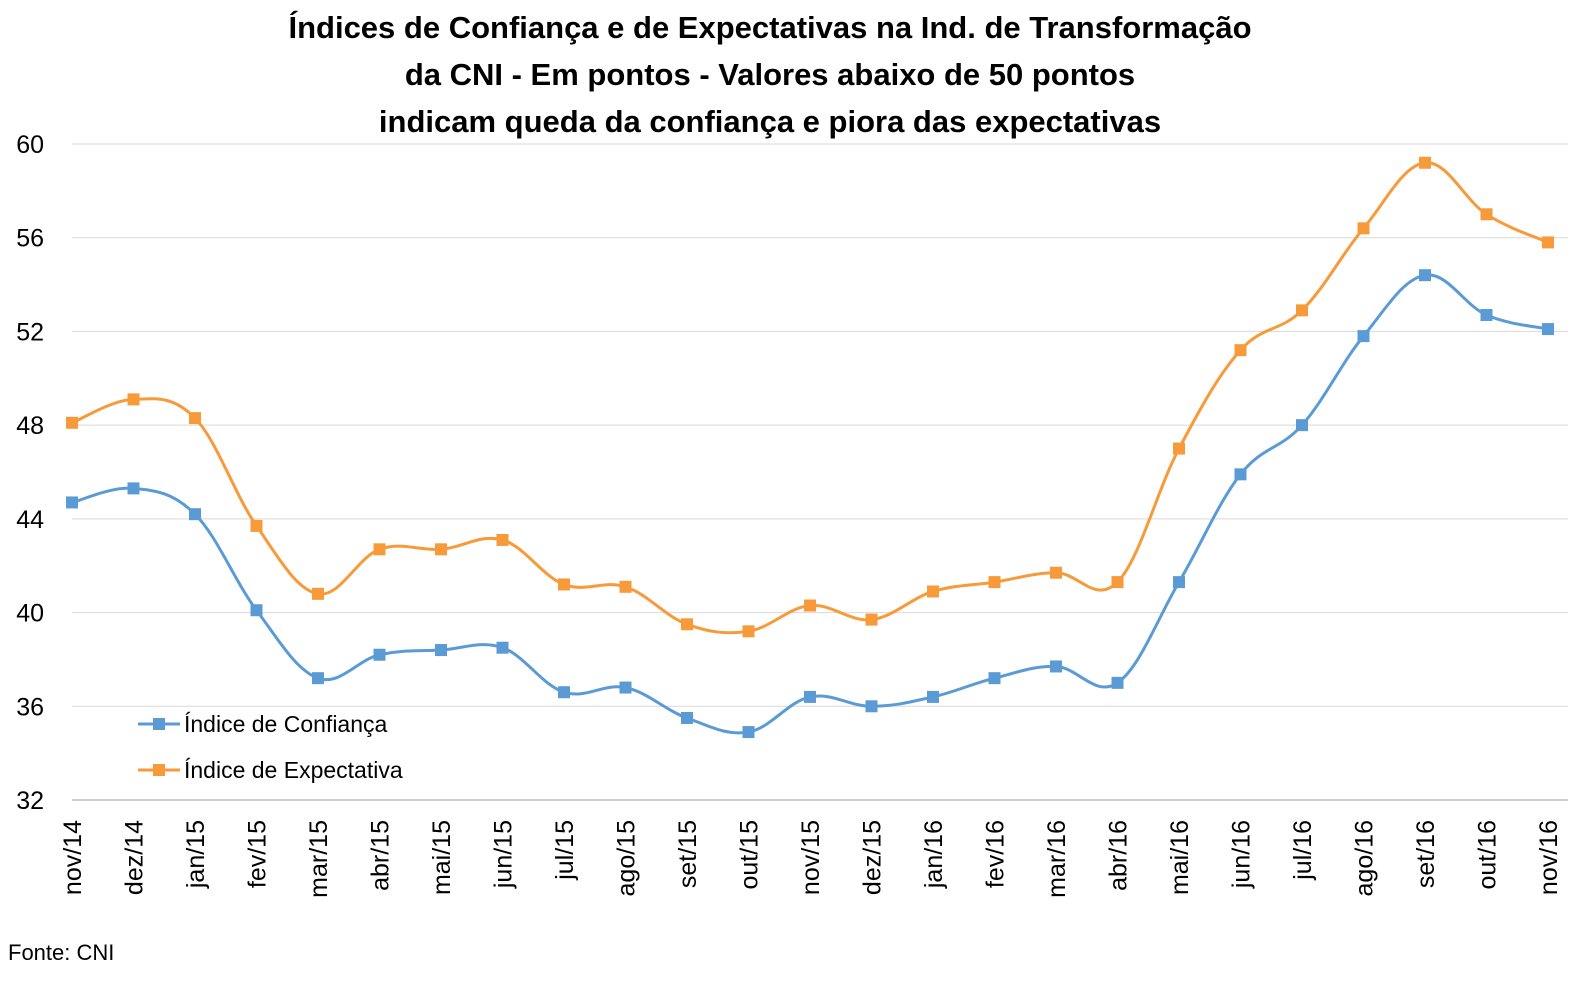  What do you see at coordinates (1057, 859) in the screenshot?
I see `x-tick-label: mar/16` at bounding box center [1057, 859].